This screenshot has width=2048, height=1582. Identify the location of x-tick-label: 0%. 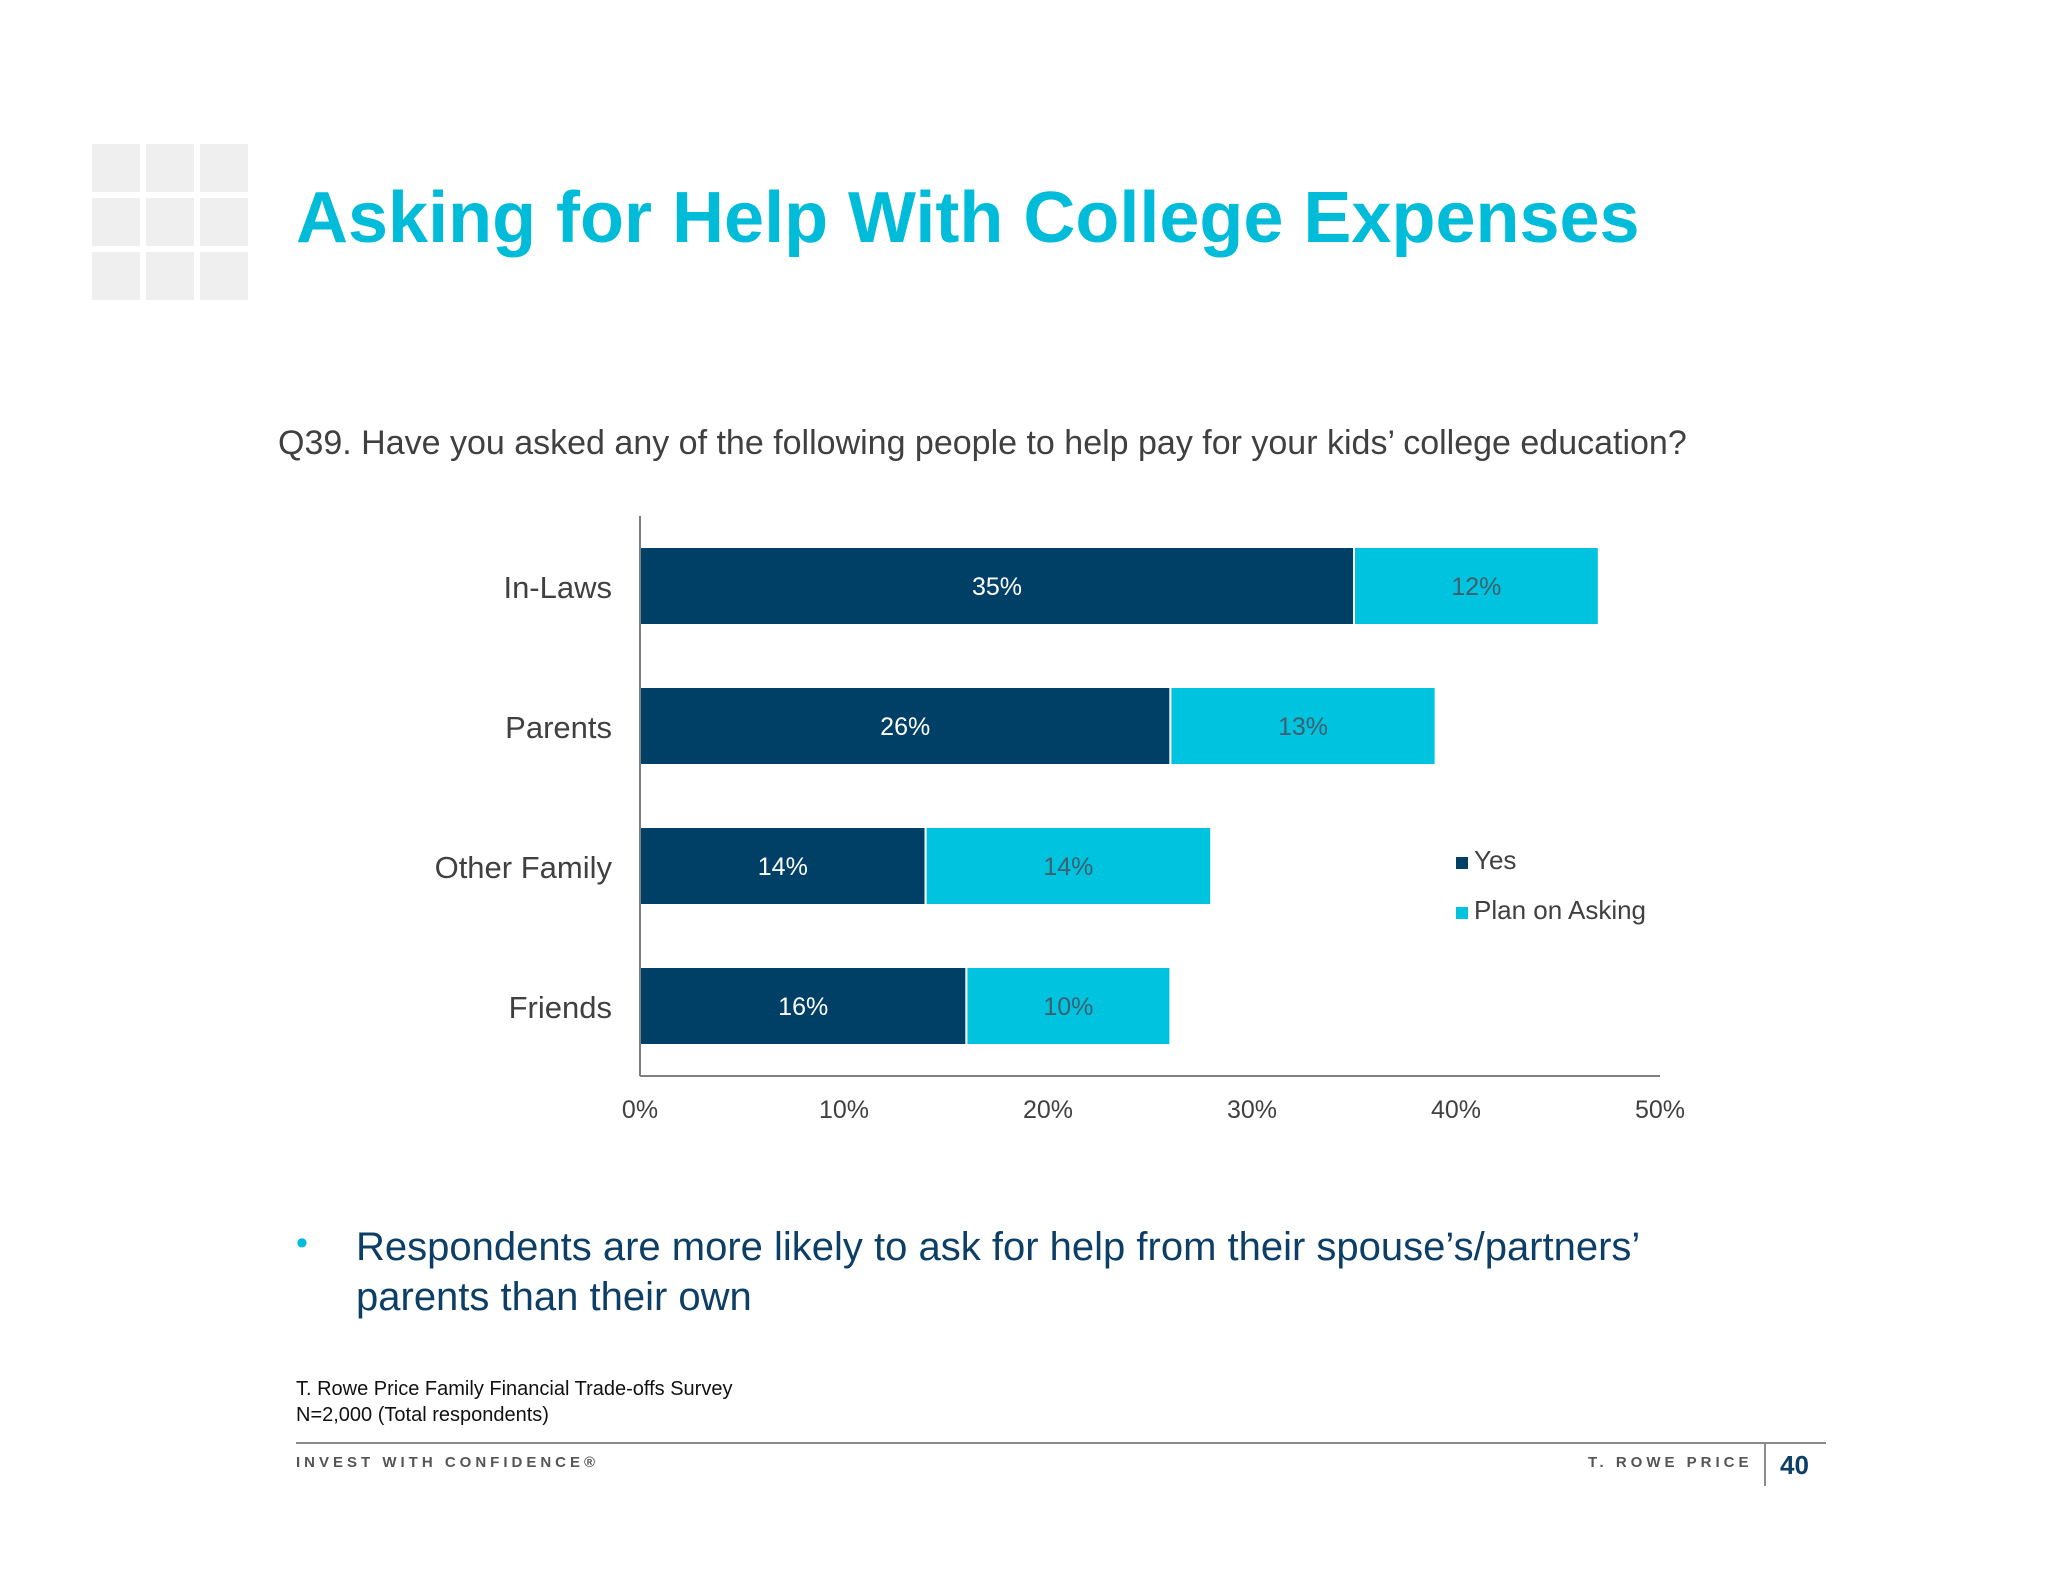
(640, 1110).